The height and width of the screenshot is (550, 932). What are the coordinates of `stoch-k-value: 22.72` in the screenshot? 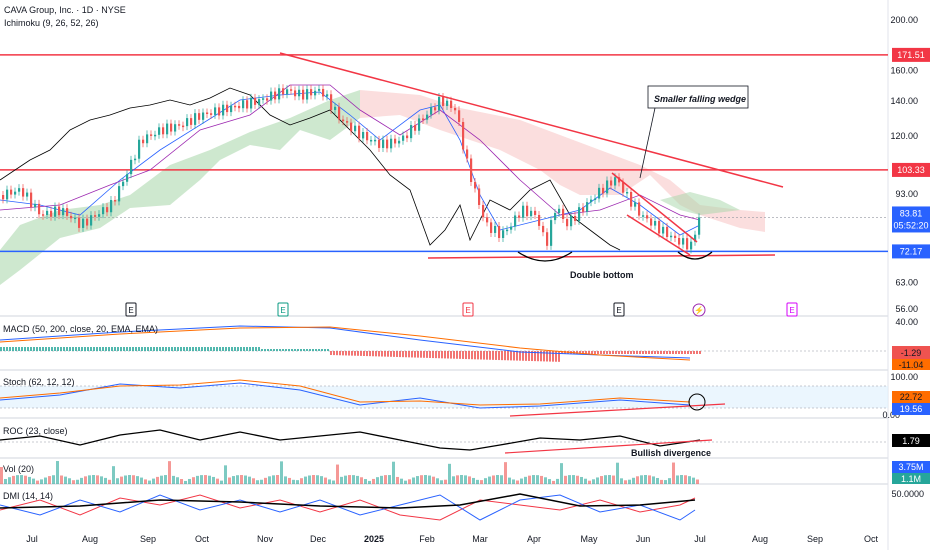 It's located at (911, 397).